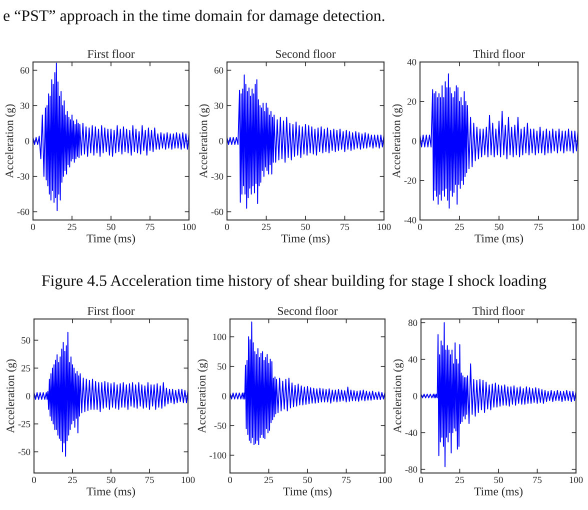  What do you see at coordinates (24, 424) in the screenshot?
I see `y-tick-label: -25` at bounding box center [24, 424].